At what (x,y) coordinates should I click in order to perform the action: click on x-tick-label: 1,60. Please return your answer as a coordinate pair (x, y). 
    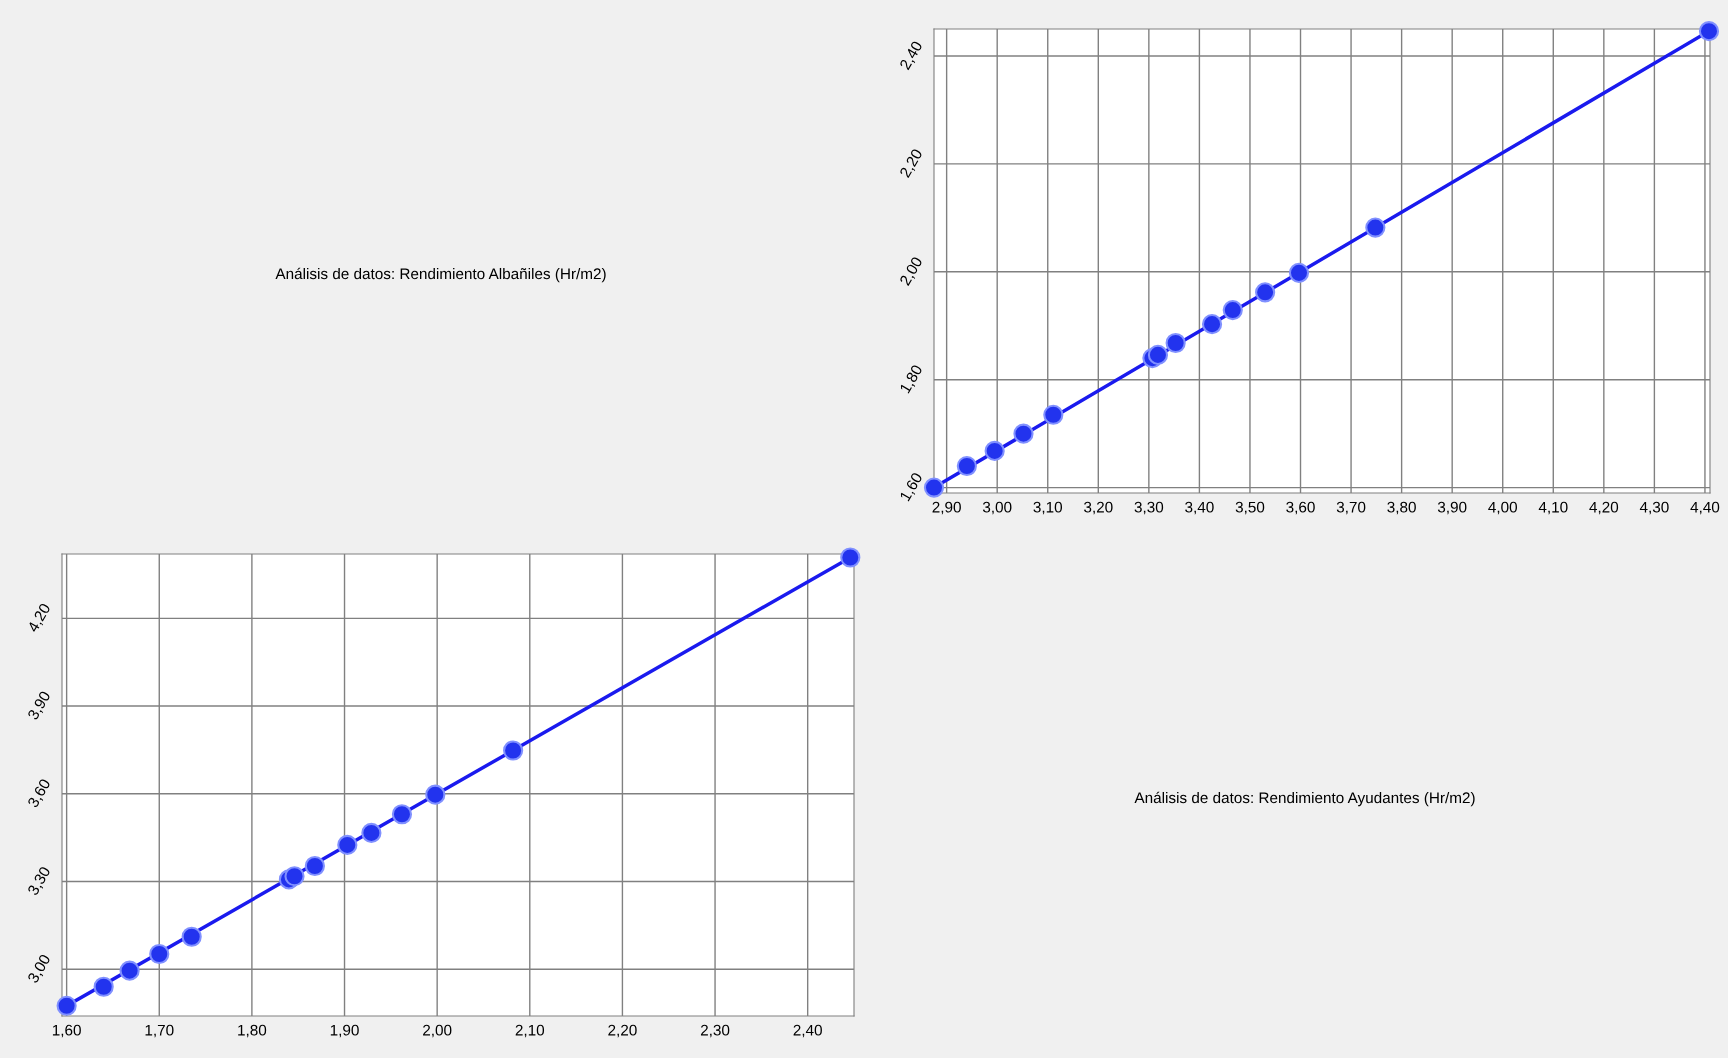
    Looking at the image, I should click on (66, 1031).